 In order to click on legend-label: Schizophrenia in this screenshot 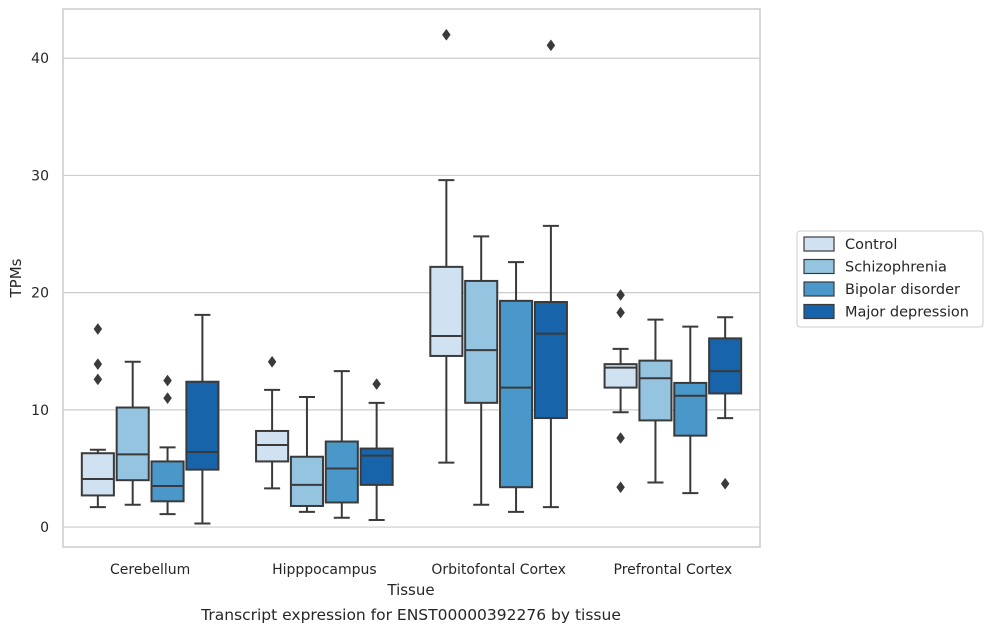, I will do `click(896, 268)`.